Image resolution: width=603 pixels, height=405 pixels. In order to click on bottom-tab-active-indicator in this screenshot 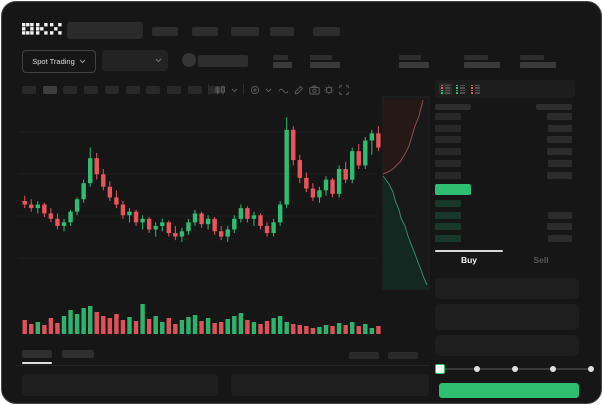, I will do `click(37, 363)`.